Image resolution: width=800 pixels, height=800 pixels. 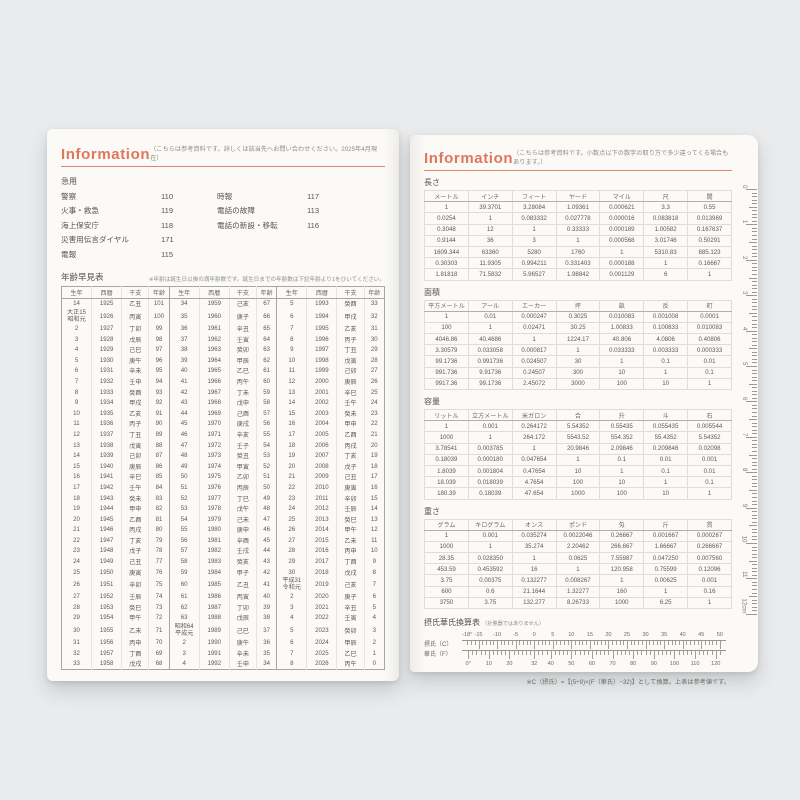 What do you see at coordinates (214, 642) in the screenshot?
I see `age-cell: 1990` at bounding box center [214, 642].